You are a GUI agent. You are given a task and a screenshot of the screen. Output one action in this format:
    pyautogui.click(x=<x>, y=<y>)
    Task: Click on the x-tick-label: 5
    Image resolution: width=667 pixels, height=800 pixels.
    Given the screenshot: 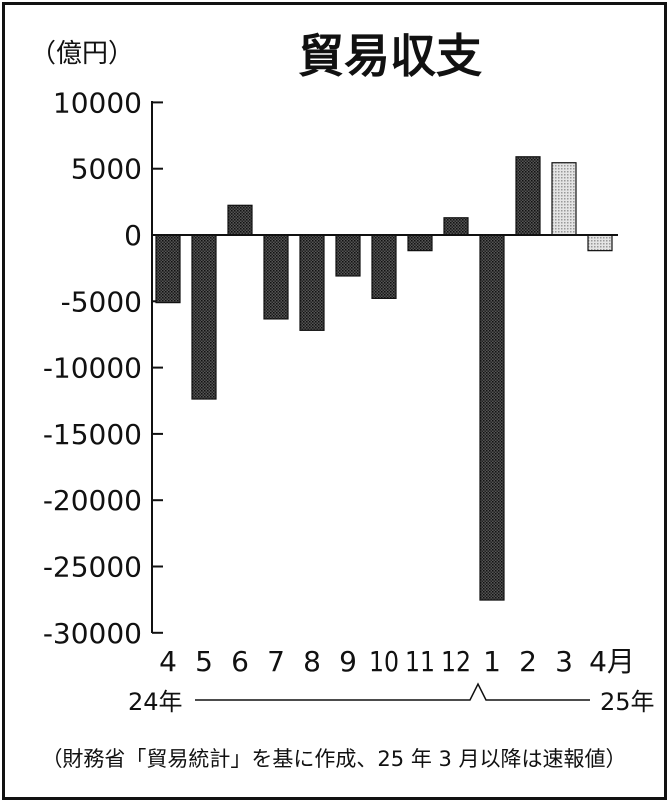 What is the action you would take?
    pyautogui.click(x=204, y=661)
    